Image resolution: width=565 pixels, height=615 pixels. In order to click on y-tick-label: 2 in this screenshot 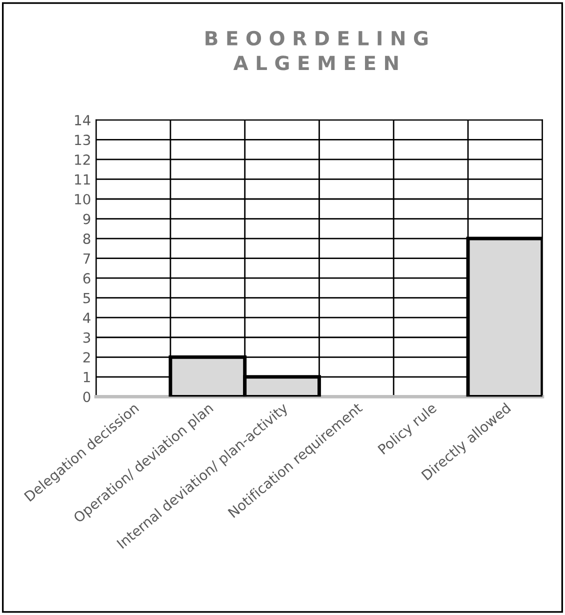, I will do `click(86, 357)`.